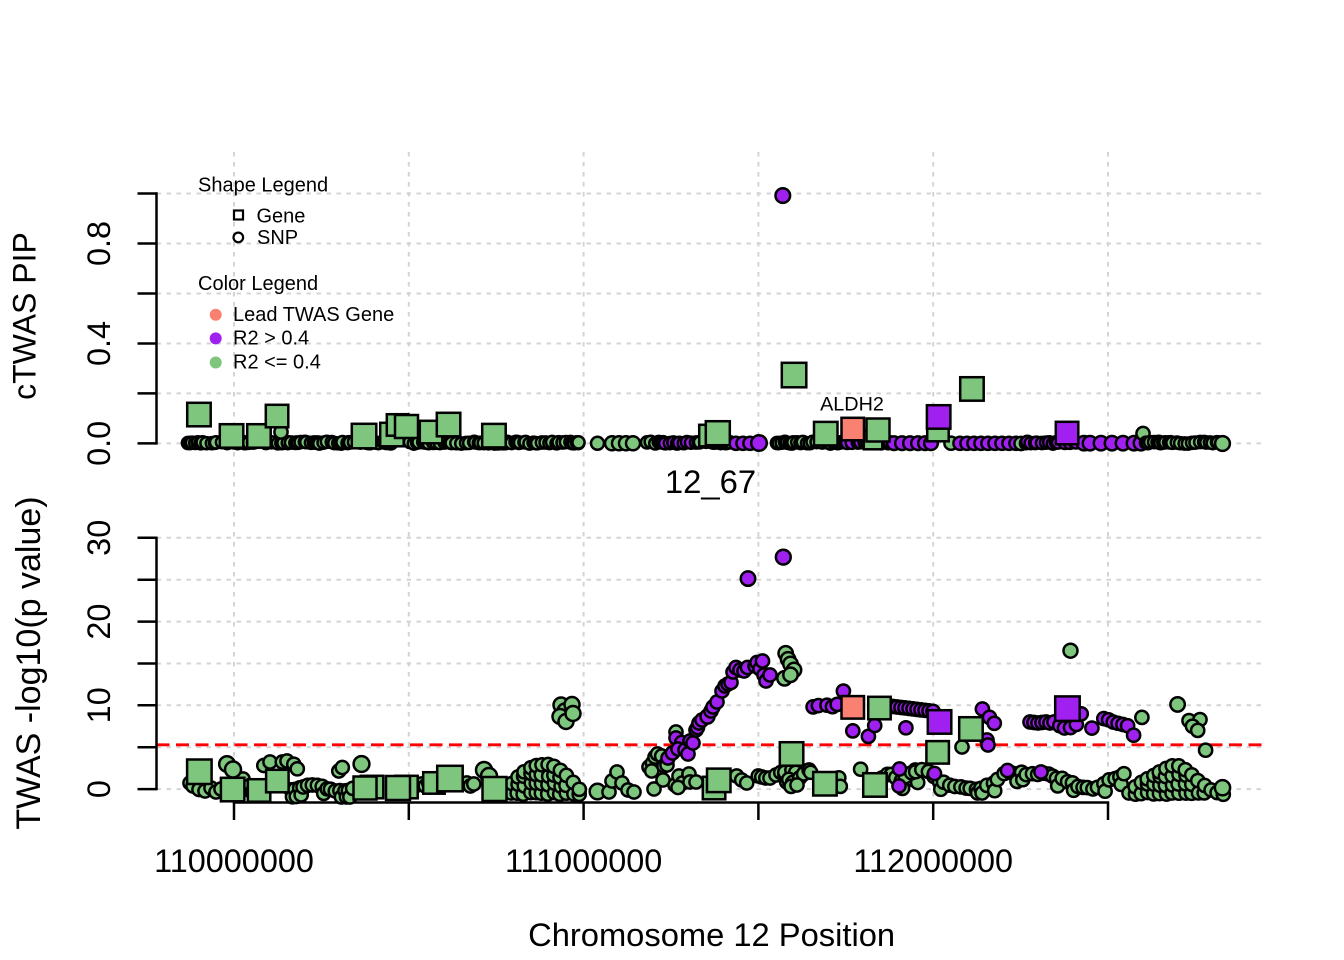 The height and width of the screenshot is (960, 1344). Describe the element at coordinates (710, 481) in the screenshot. I see `svg-text: 12_67` at that location.